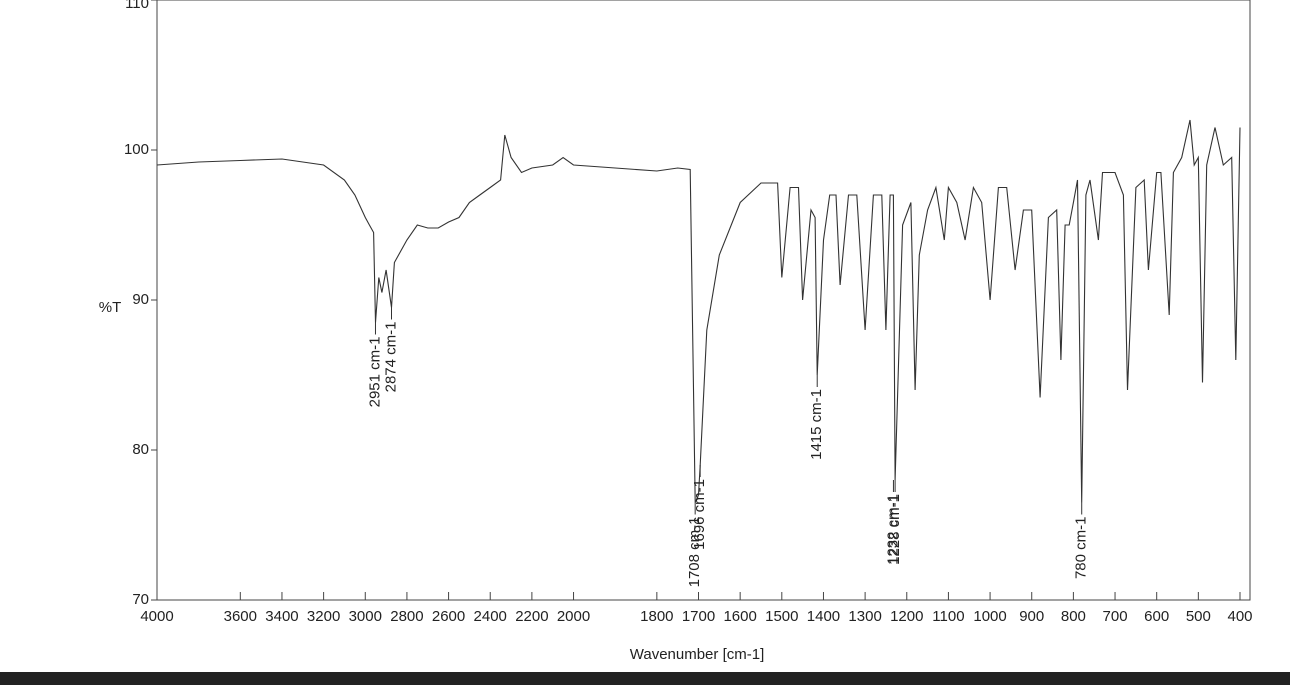  Describe the element at coordinates (694, 552) in the screenshot. I see `annotation-label: 1708 cm-1` at that location.